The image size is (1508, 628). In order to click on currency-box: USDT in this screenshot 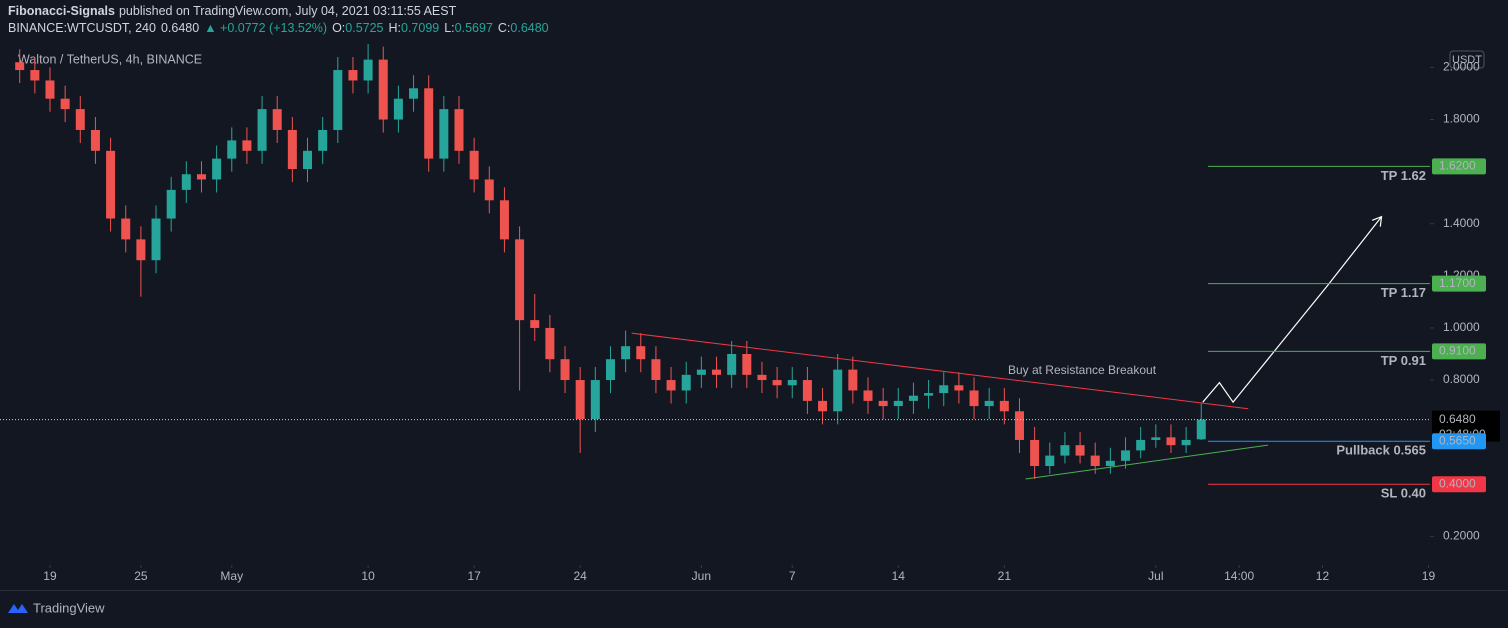, I will do `click(1467, 59)`.